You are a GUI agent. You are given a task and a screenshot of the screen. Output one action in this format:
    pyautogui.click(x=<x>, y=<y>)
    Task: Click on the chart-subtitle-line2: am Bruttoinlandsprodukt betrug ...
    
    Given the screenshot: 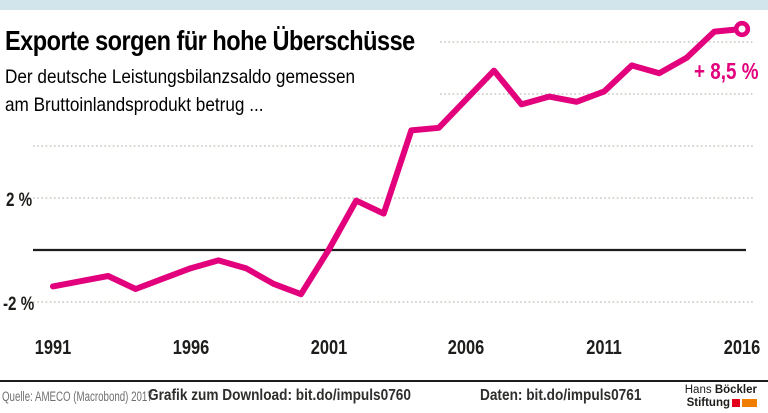 What is the action you would take?
    pyautogui.click(x=134, y=105)
    